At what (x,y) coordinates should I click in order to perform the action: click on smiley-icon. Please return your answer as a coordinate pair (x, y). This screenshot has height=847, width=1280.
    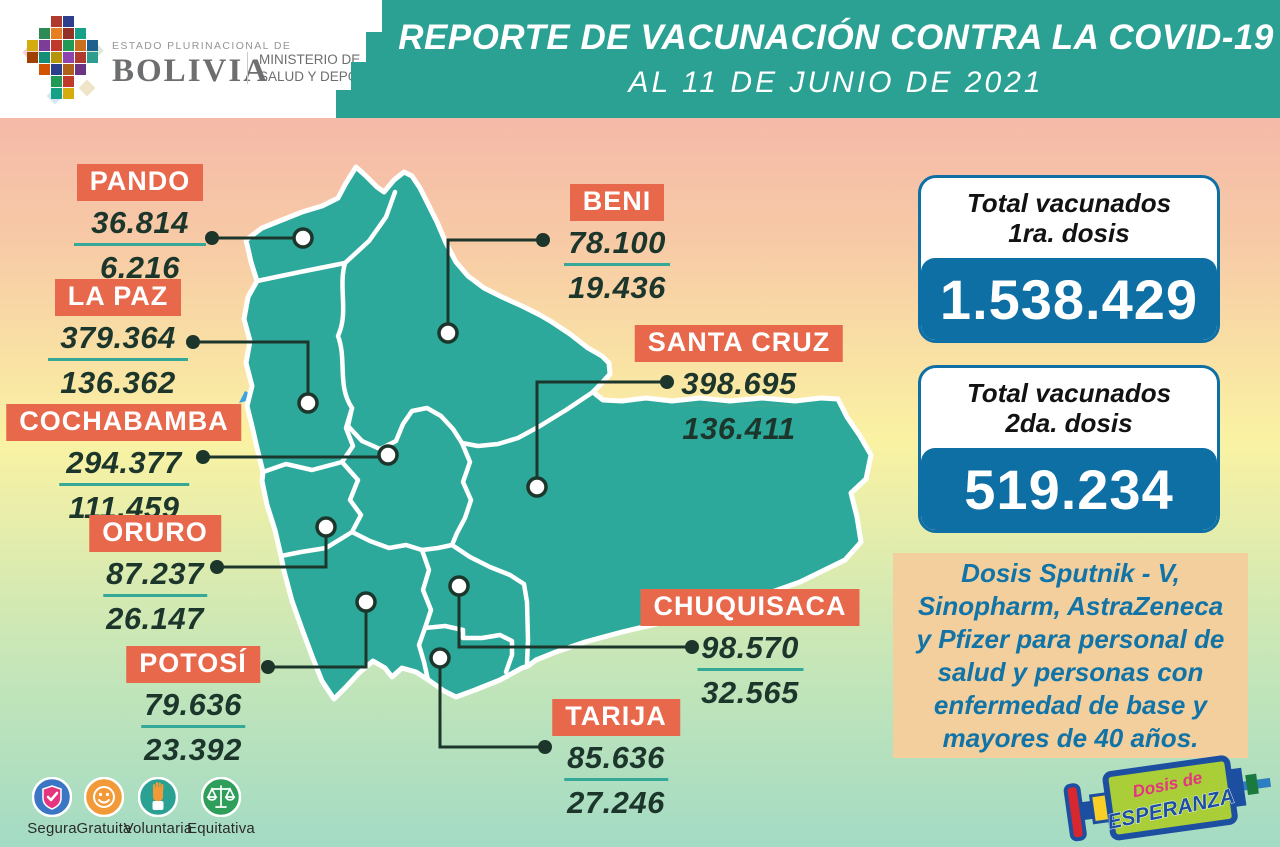
    Looking at the image, I should click on (104, 797).